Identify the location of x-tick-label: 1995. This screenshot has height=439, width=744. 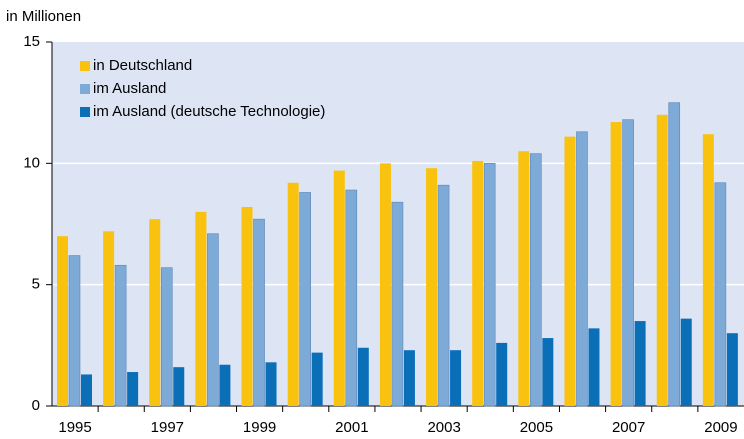
(74, 427).